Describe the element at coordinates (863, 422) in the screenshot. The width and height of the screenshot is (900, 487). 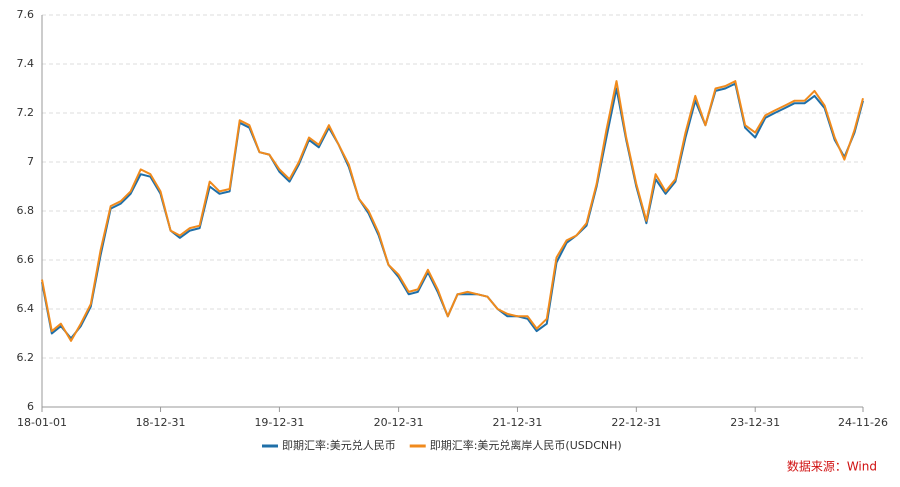
I see `x-tick-label: 24-11-26` at that location.